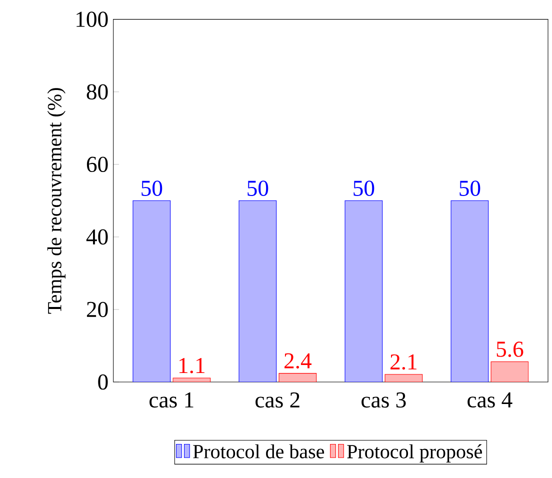  Describe the element at coordinates (278, 400) in the screenshot. I see `x-tick-label: cas 2` at that location.